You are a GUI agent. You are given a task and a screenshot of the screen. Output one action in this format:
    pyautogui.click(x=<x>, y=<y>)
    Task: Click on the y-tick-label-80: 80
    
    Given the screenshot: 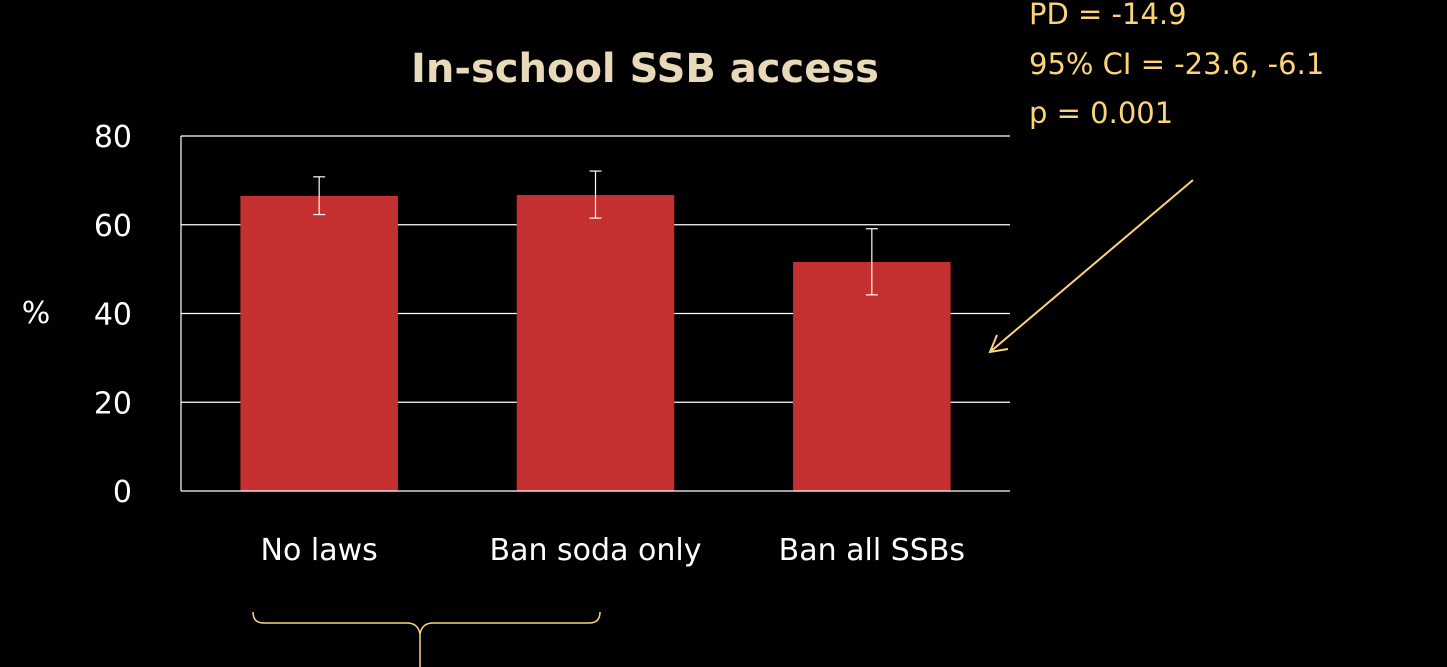 What is the action you would take?
    pyautogui.click(x=113, y=137)
    